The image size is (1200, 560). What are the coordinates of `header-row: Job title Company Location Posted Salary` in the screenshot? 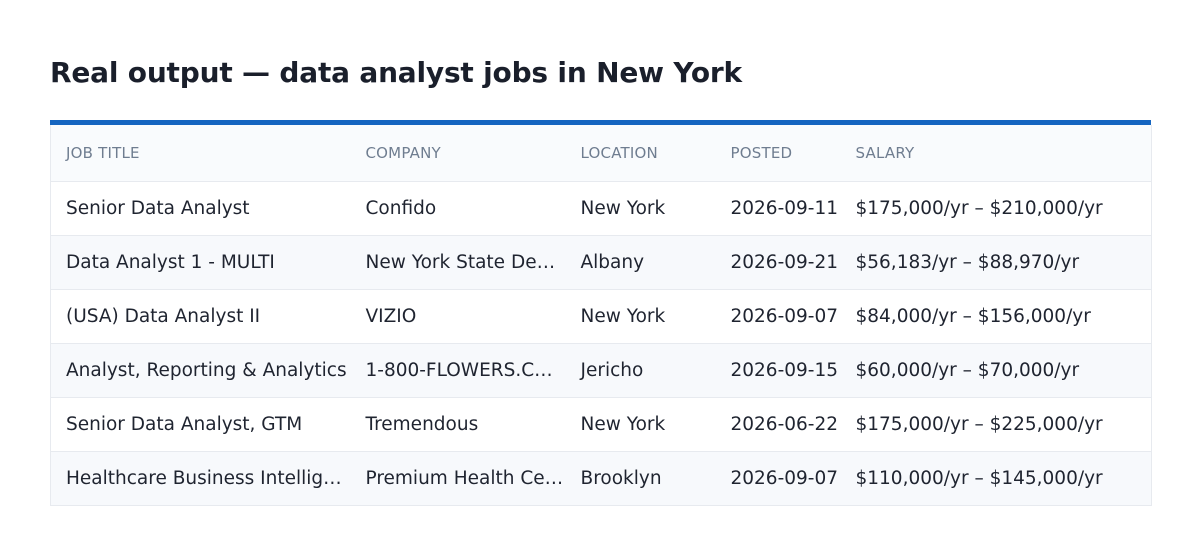 It's located at (601, 153).